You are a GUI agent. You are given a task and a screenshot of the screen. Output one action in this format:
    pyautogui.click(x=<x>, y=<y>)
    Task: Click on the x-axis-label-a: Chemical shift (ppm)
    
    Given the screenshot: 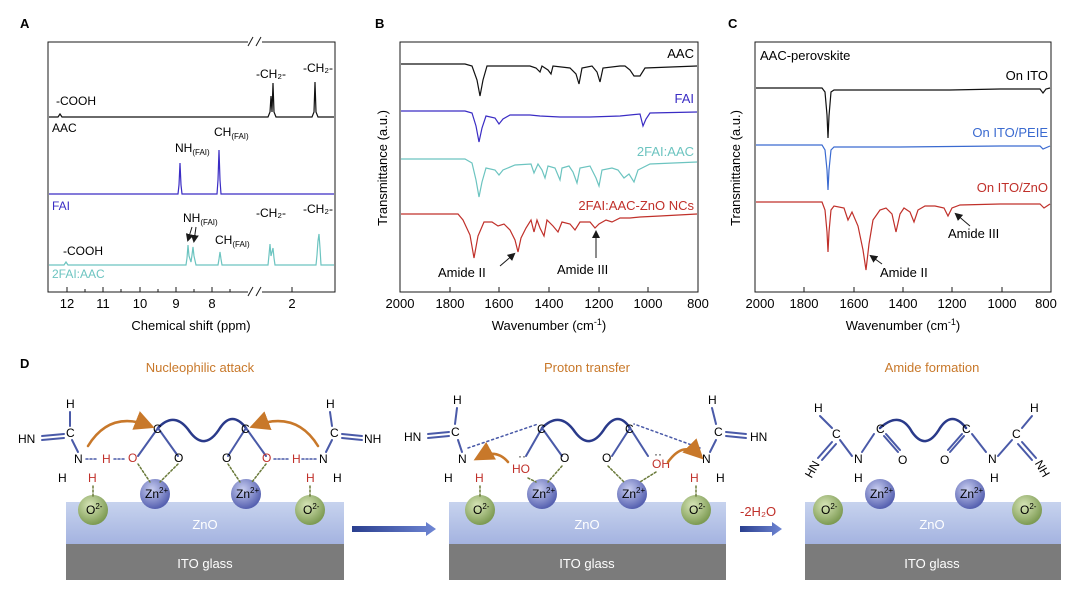 What is the action you would take?
    pyautogui.click(x=190, y=325)
    